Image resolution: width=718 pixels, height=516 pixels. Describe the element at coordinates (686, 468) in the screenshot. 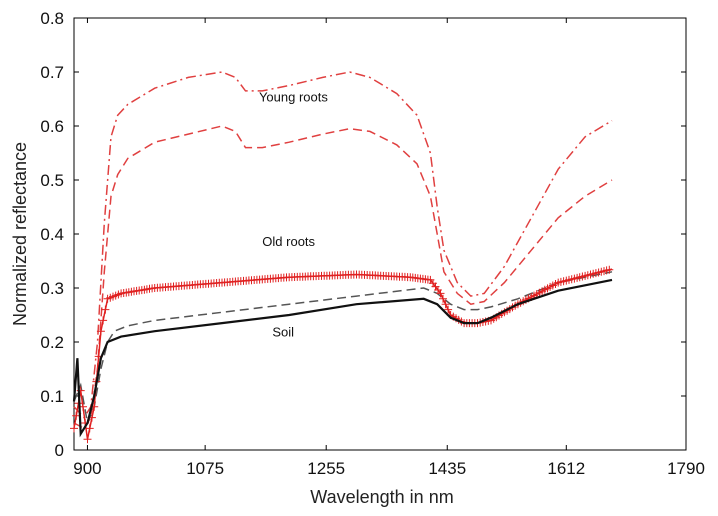

I see `x-tick-label: 1790` at that location.